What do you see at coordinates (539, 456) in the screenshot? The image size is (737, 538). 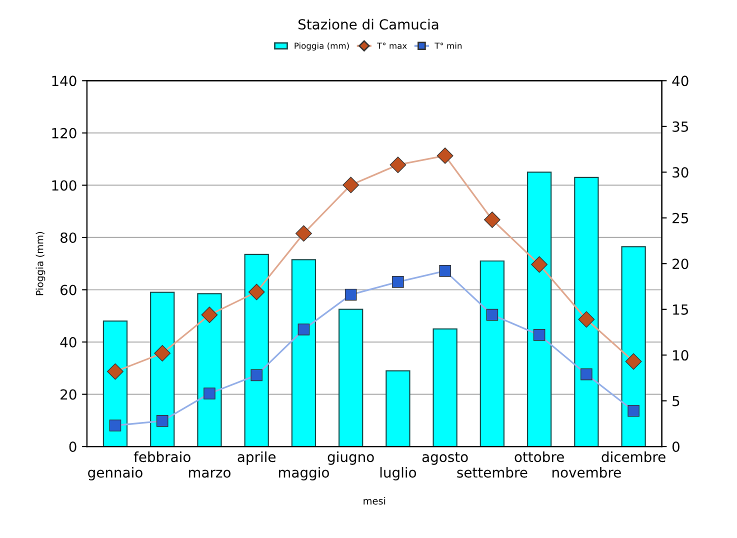 I see `x-tick-label: ottobre` at bounding box center [539, 456].